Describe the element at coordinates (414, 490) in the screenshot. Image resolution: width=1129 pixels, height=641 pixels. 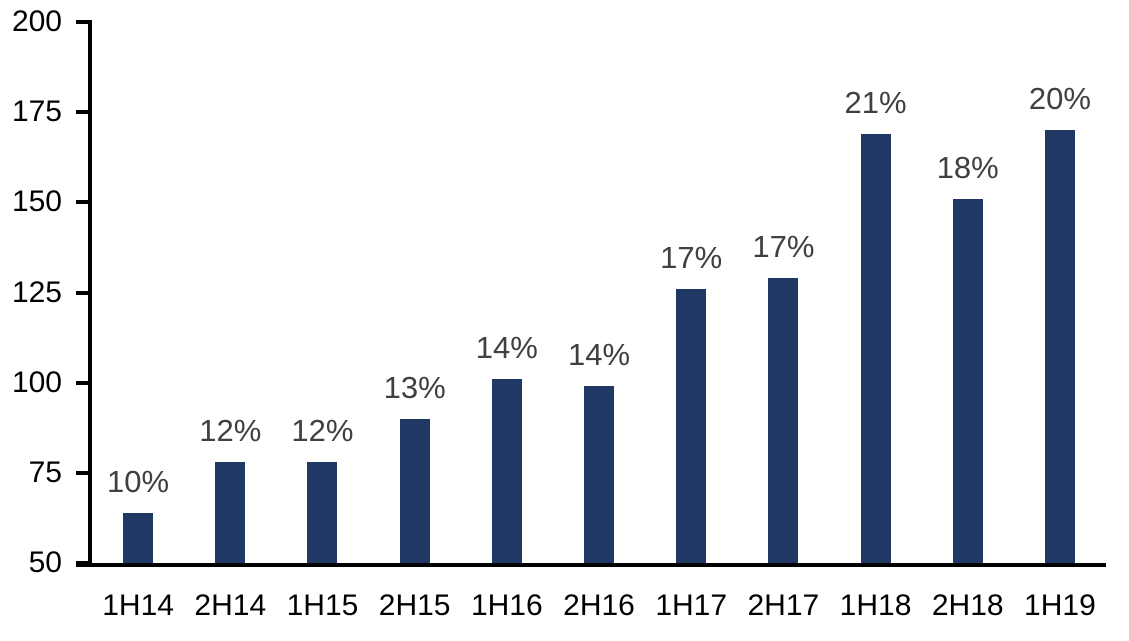
I see `bar-2h15` at that location.